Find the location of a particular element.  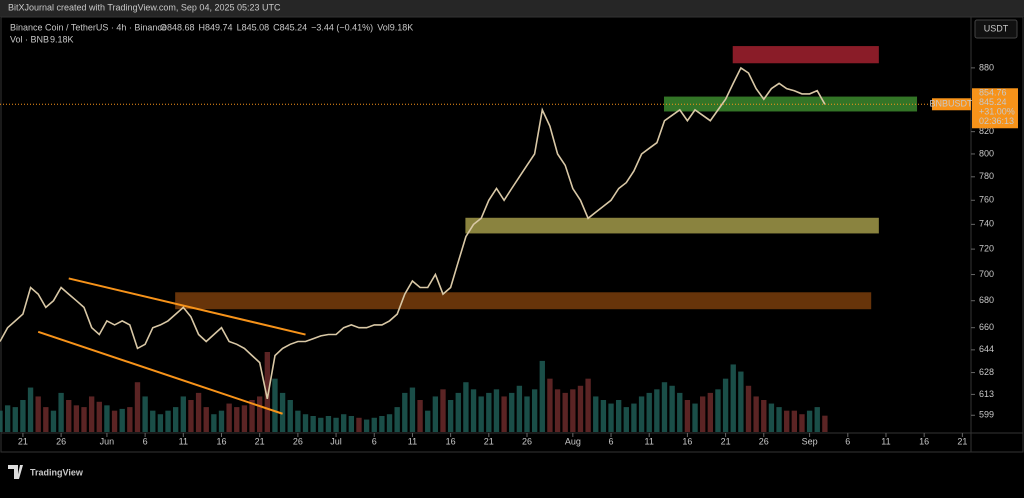

volume-title: Vol · BNB is located at coordinates (29, 39).